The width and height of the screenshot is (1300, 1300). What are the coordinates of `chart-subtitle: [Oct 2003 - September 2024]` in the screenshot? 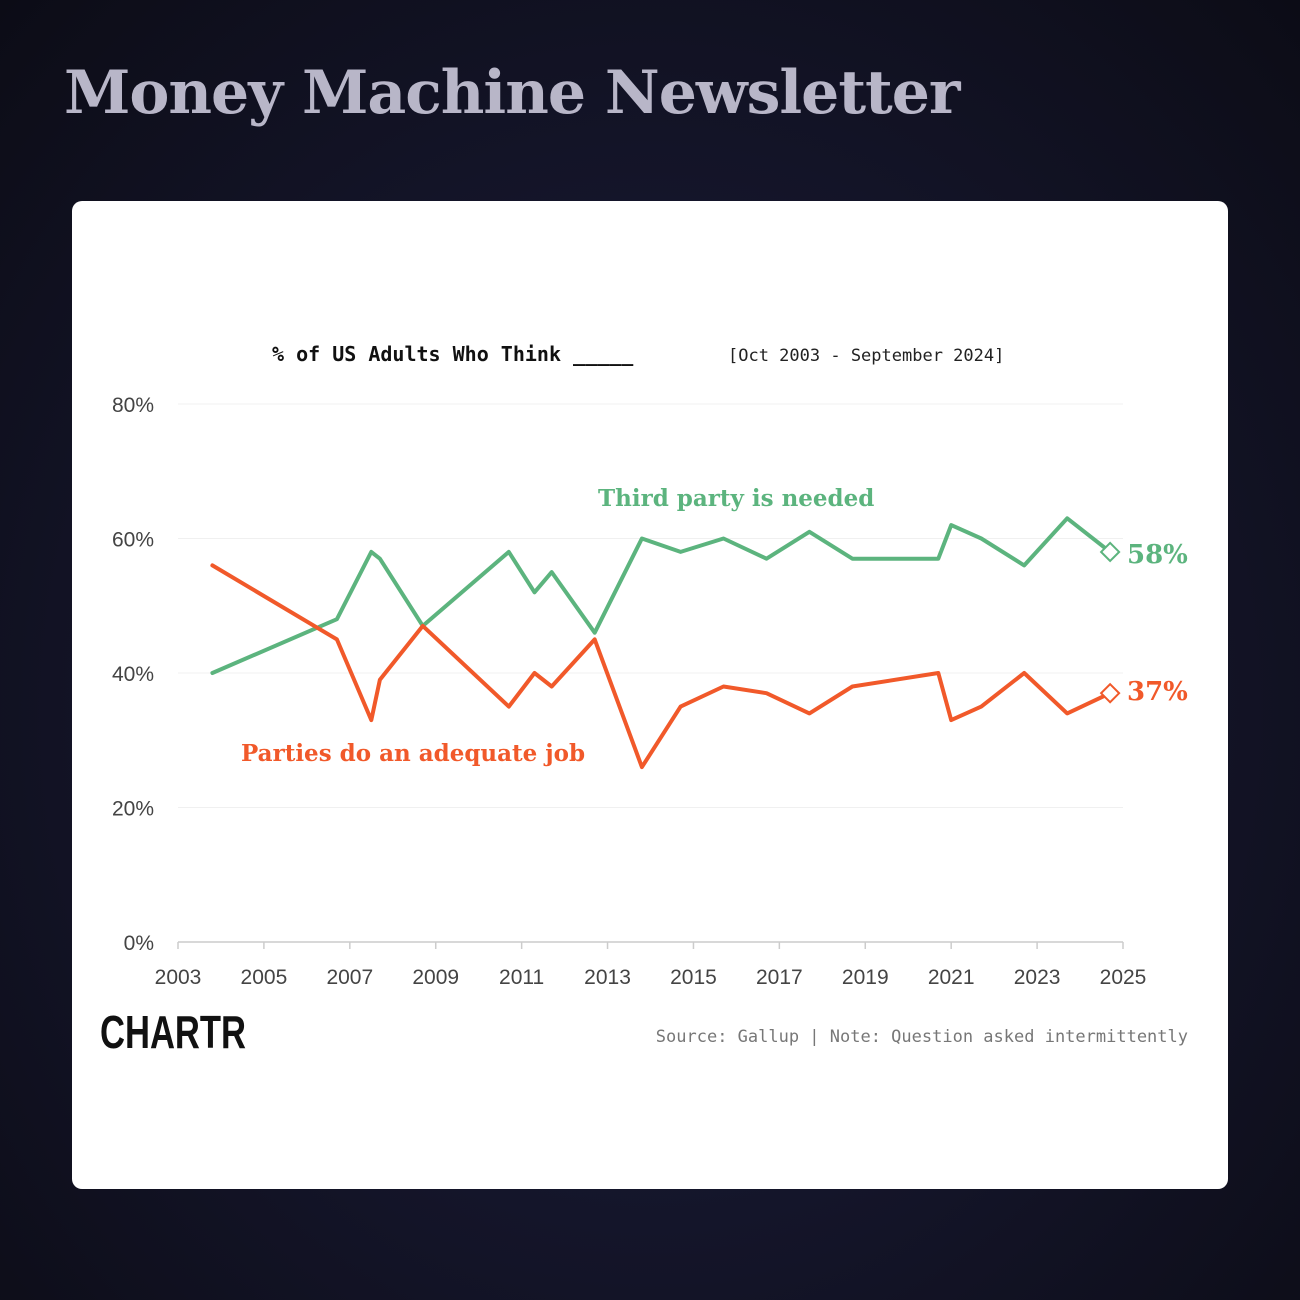 It's located at (866, 356).